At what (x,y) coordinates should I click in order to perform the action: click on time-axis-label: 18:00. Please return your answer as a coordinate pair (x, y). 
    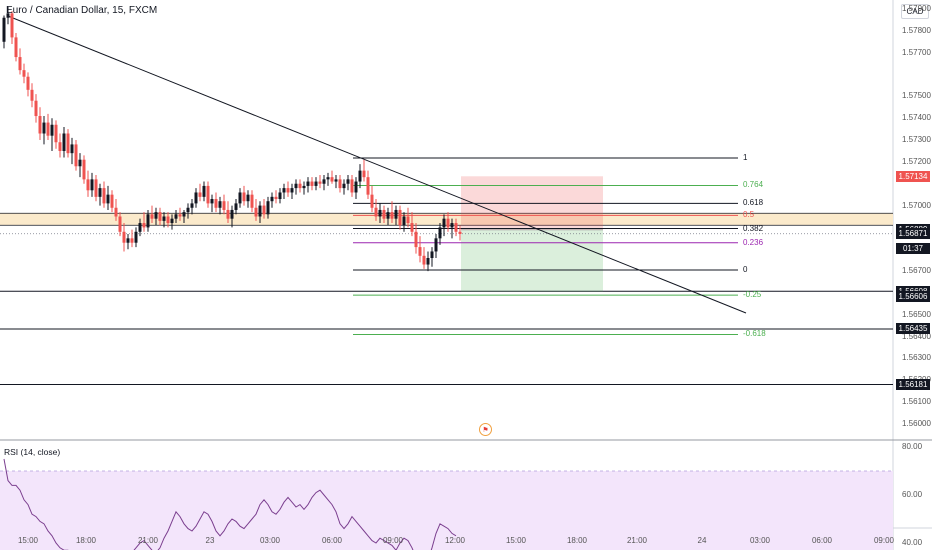
    Looking at the image, I should click on (86, 540).